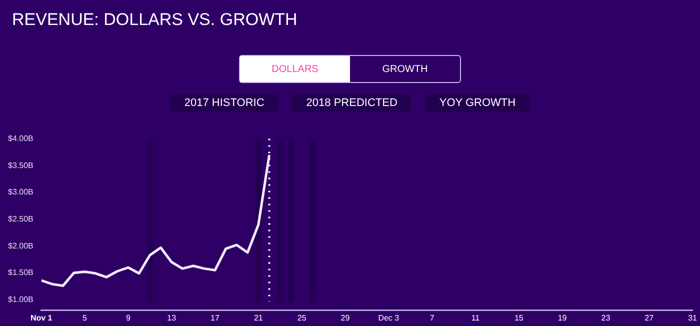 This screenshot has width=700, height=326. Describe the element at coordinates (21, 192) in the screenshot. I see `y-tick-label: $3.00B` at that location.